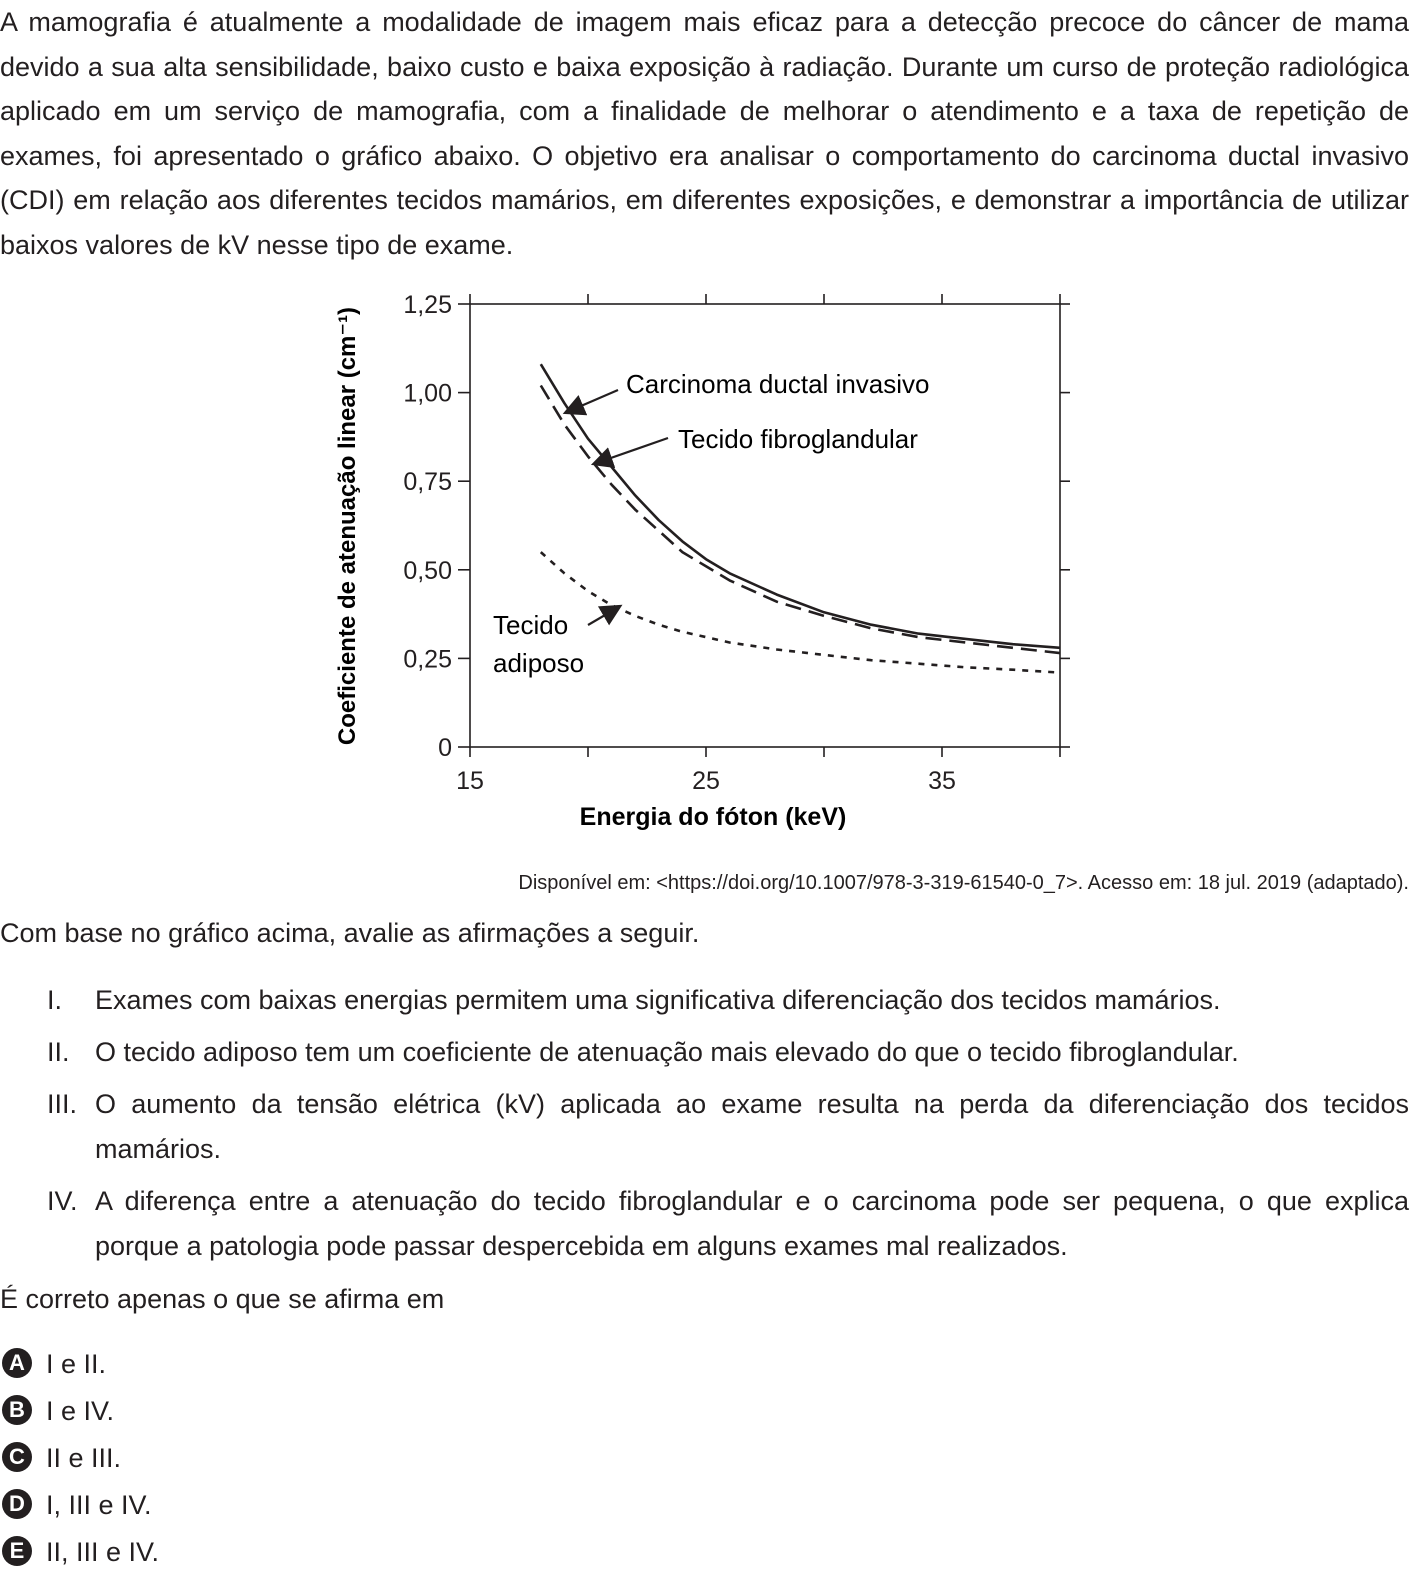  I want to click on statement-number: III., so click(62, 1104).